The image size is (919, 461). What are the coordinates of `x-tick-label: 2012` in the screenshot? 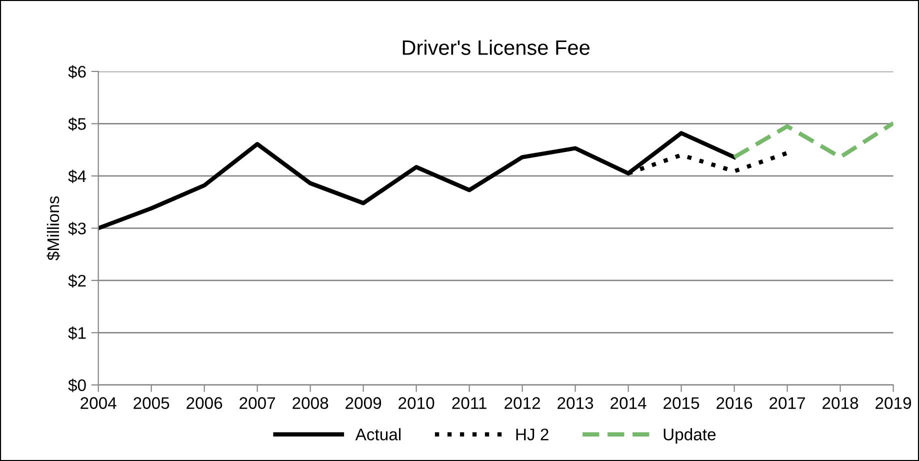 It's located at (522, 403).